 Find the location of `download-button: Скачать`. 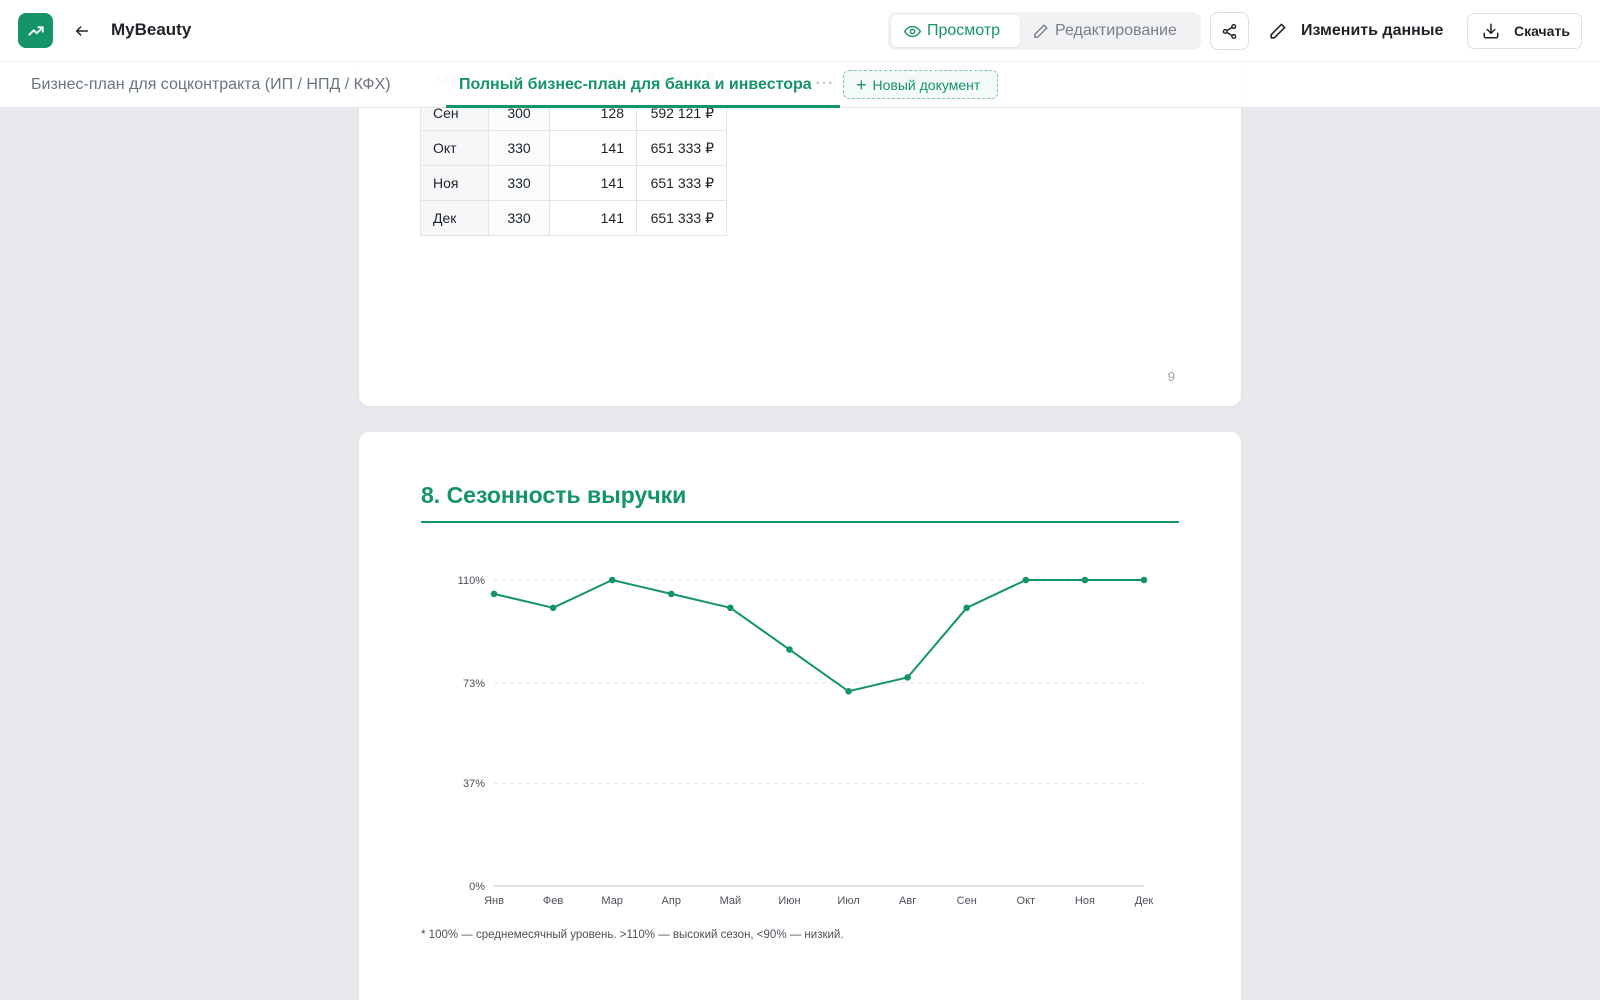

download-button: Скачать is located at coordinates (1524, 31).